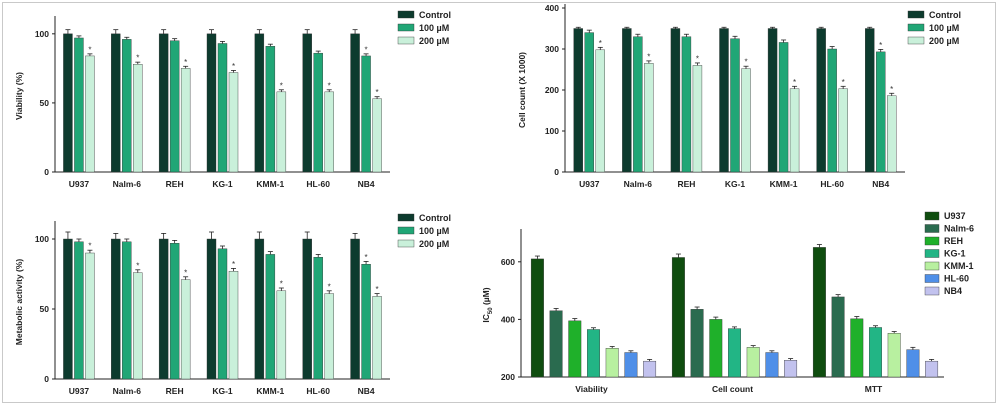  I want to click on y-tick-label: 600, so click(508, 262).